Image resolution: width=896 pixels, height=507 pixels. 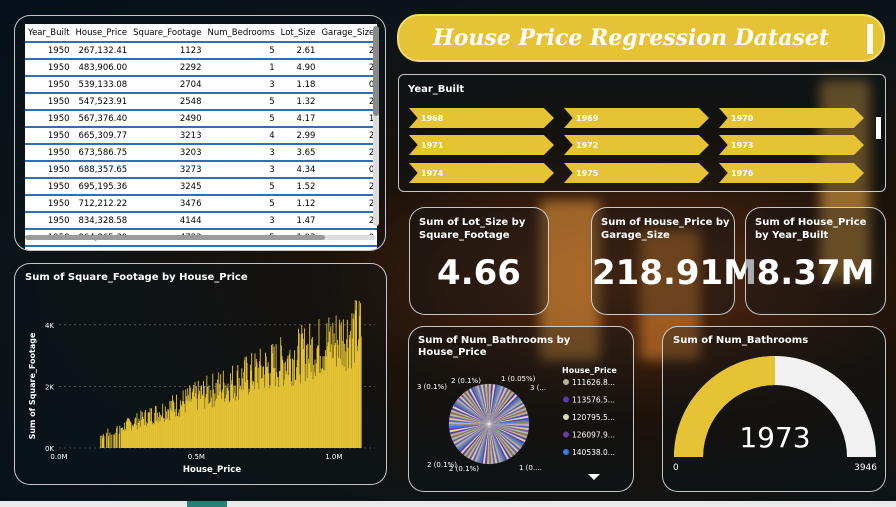 What do you see at coordinates (49, 33) in the screenshot?
I see `column-header: Year_Built` at bounding box center [49, 33].